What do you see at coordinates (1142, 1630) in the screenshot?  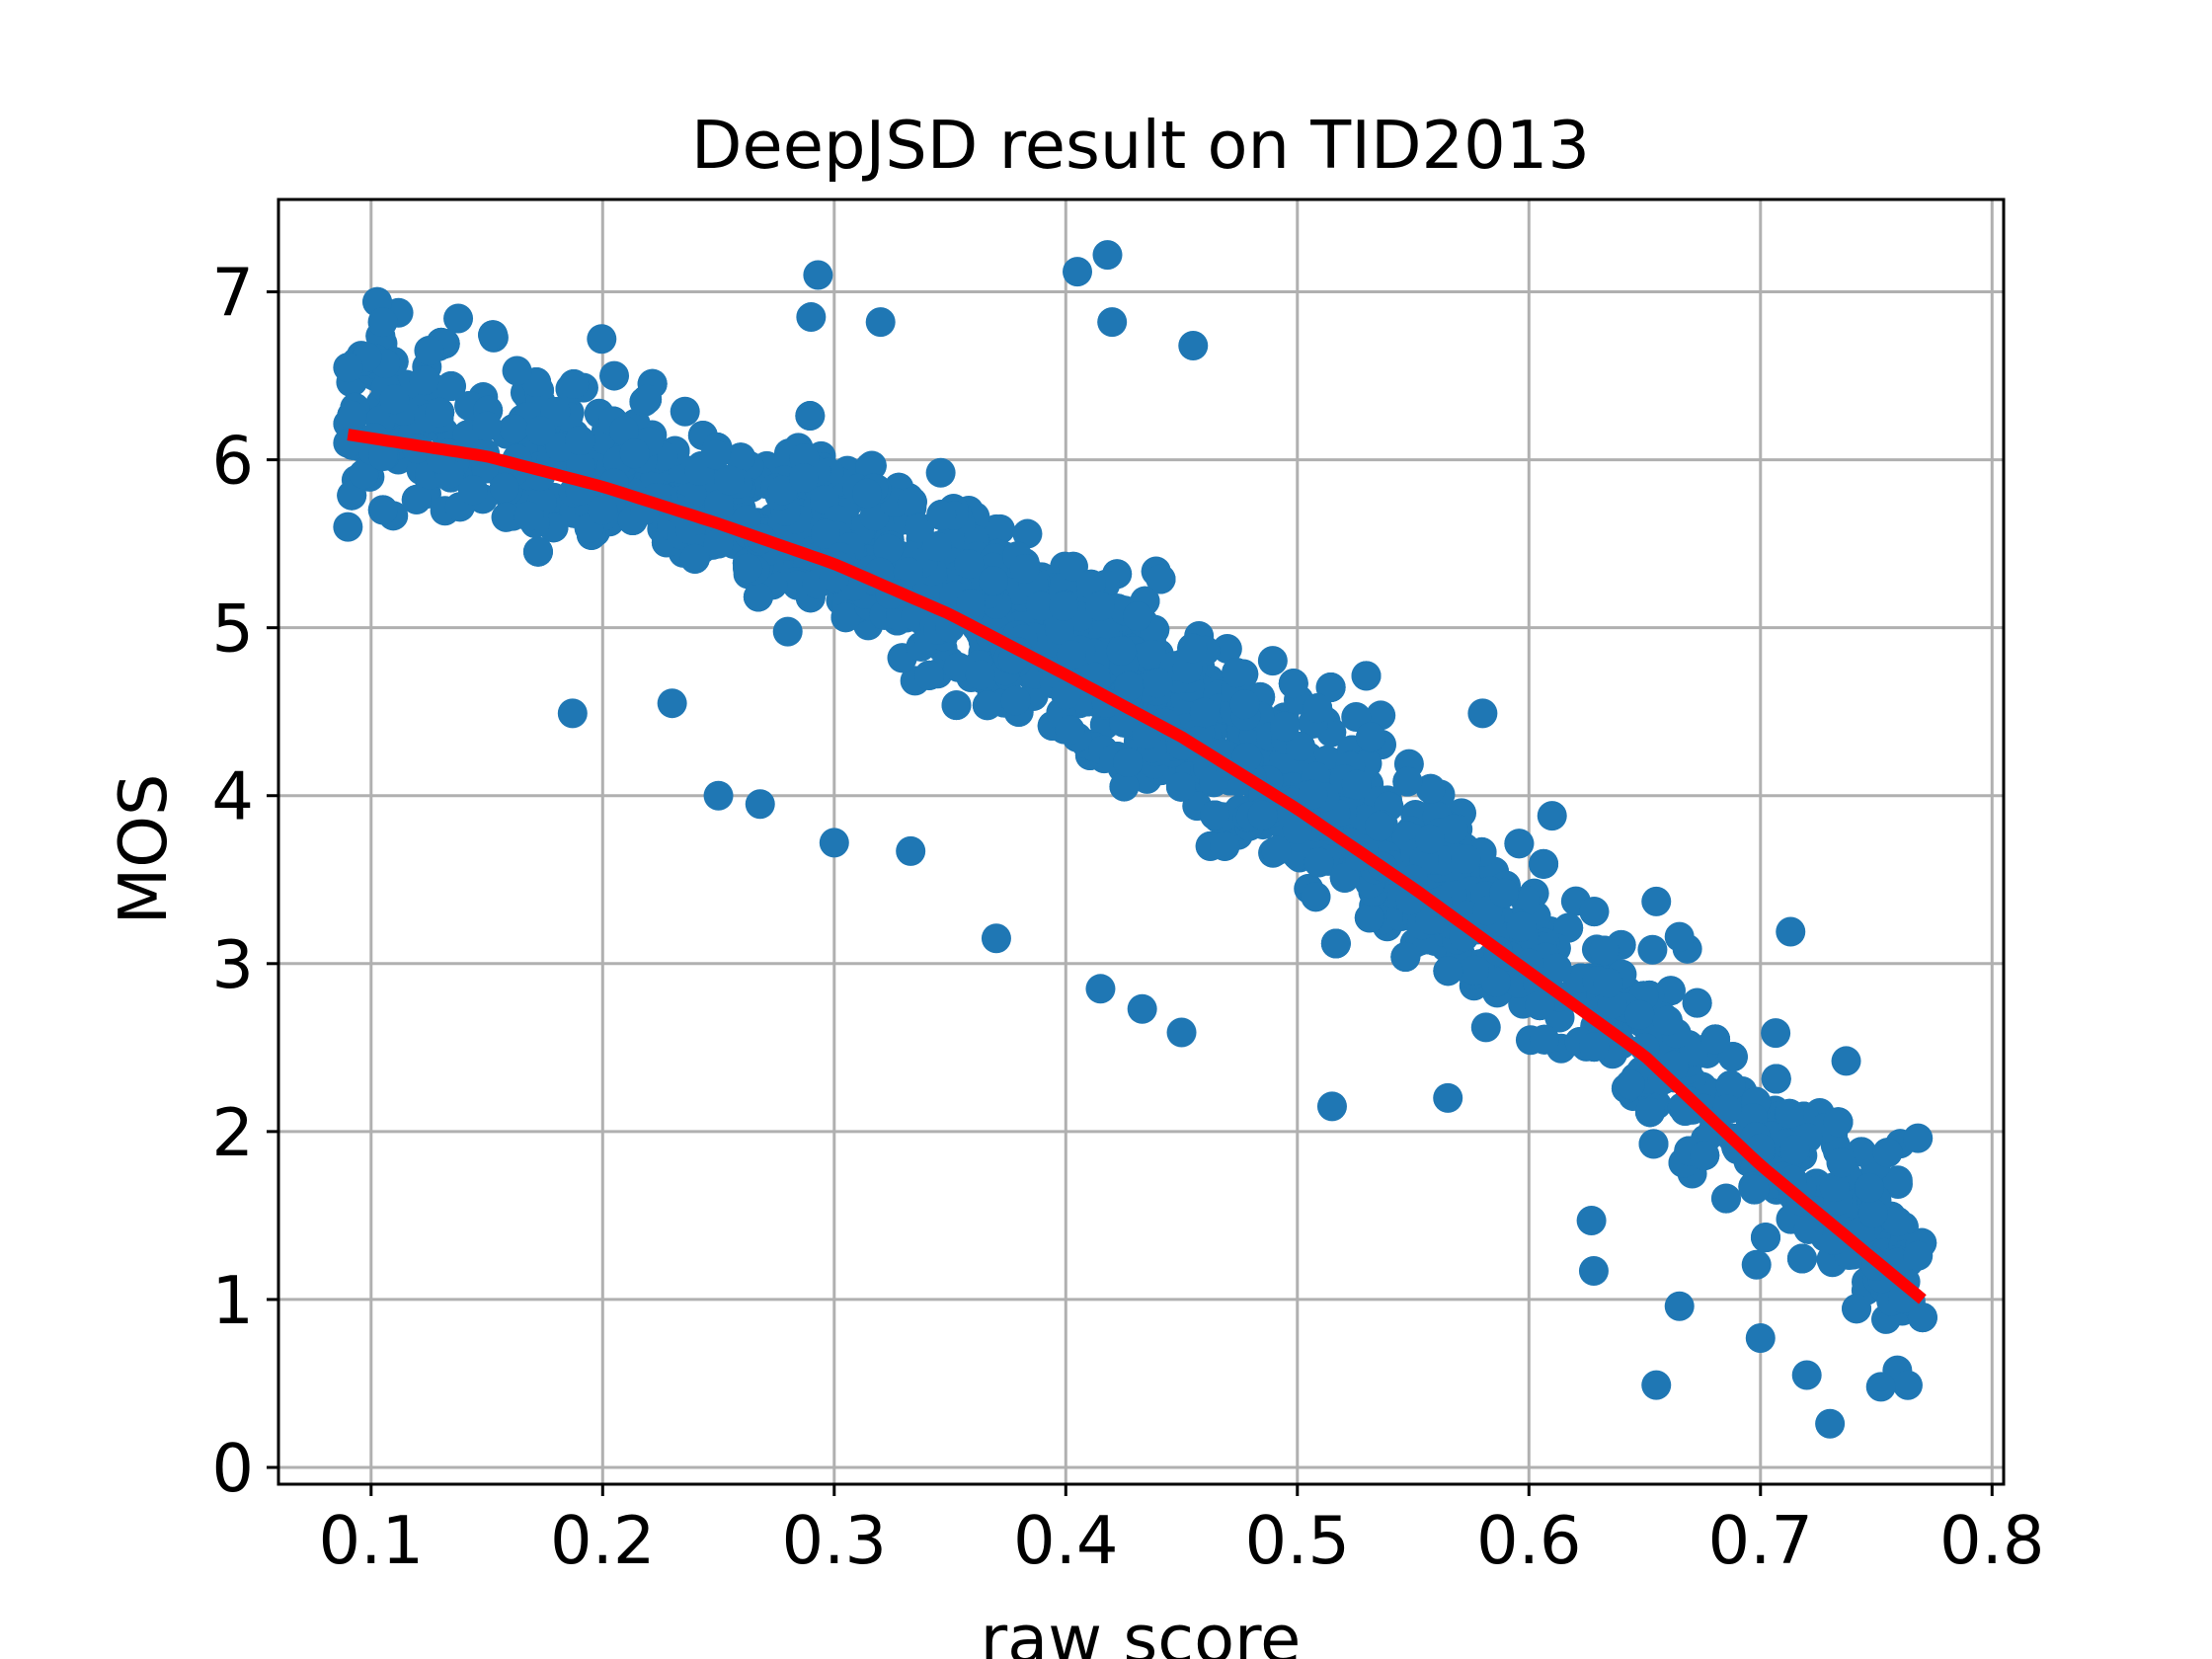 I see `x-axis-label: raw score` at bounding box center [1142, 1630].